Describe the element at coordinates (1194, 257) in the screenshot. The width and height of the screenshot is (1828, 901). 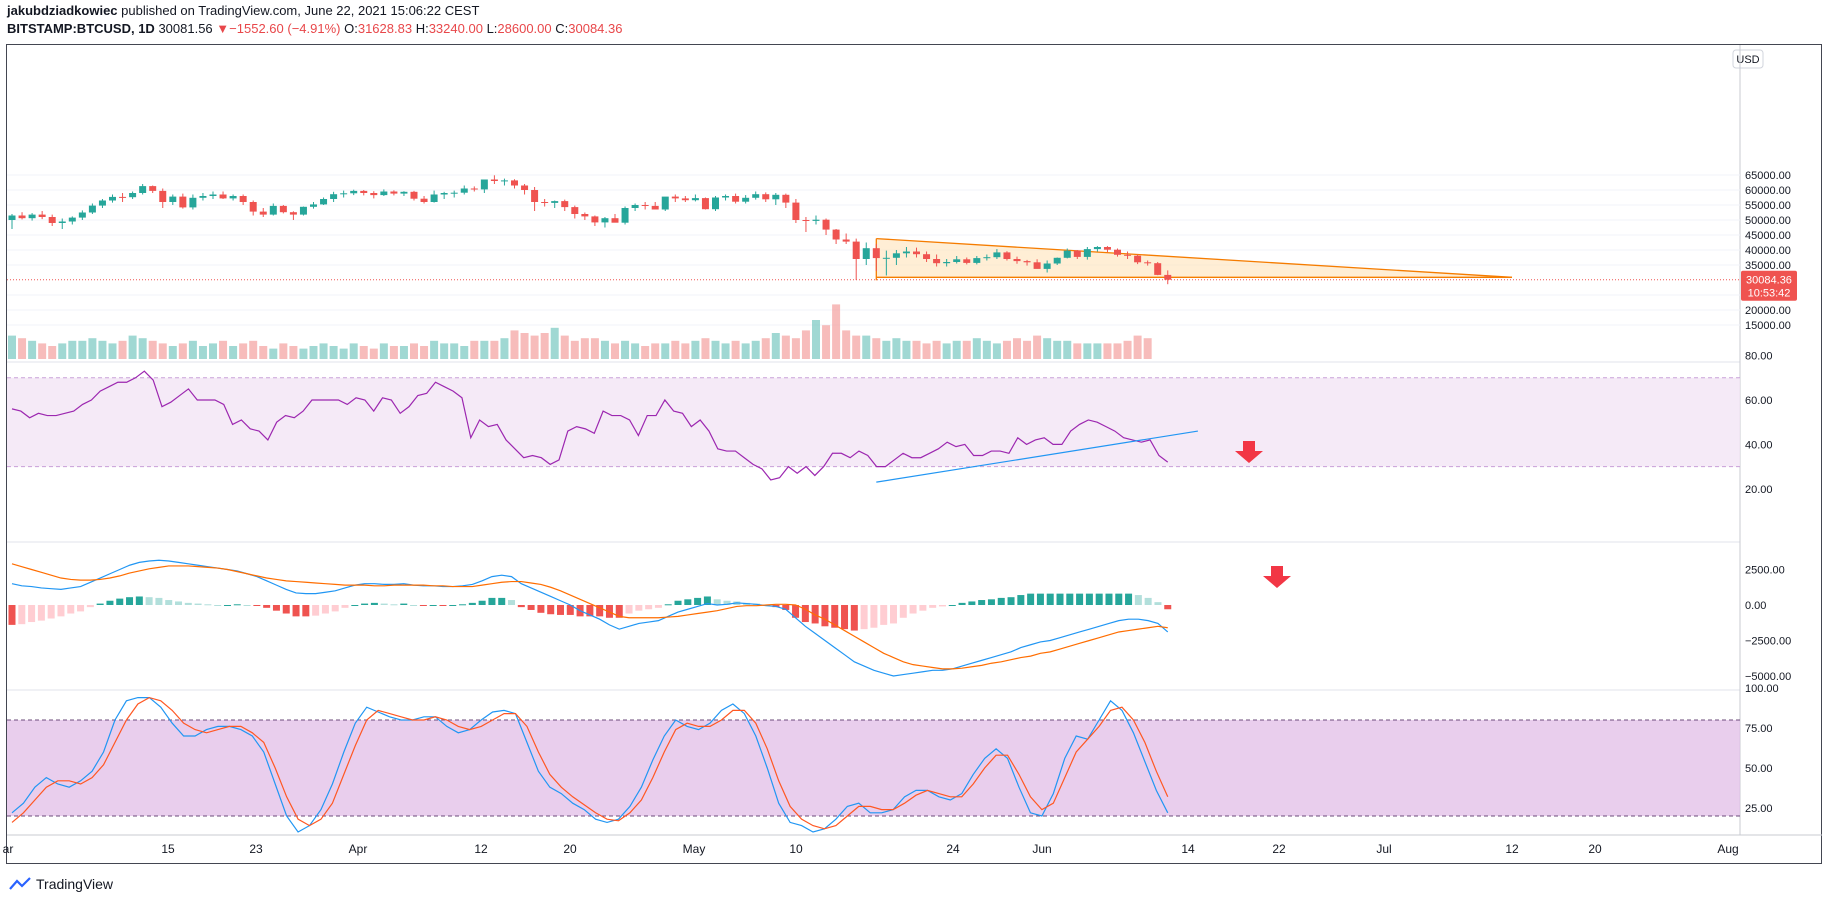
I see `triangle-upper-line` at that location.